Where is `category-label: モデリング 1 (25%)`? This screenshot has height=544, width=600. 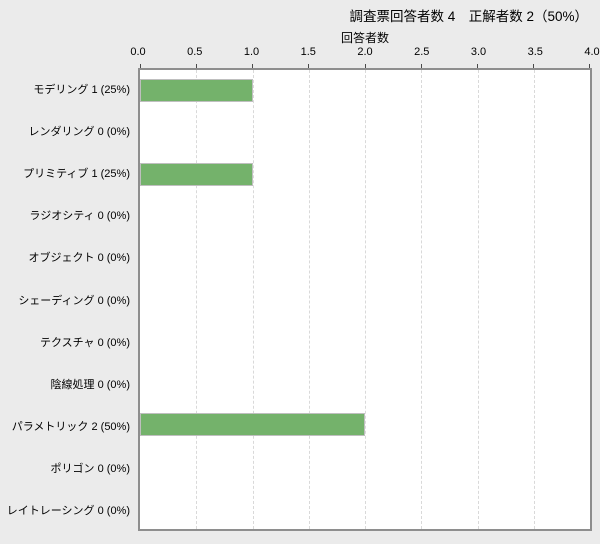 category-label: モデリング 1 (25%) is located at coordinates (81, 90).